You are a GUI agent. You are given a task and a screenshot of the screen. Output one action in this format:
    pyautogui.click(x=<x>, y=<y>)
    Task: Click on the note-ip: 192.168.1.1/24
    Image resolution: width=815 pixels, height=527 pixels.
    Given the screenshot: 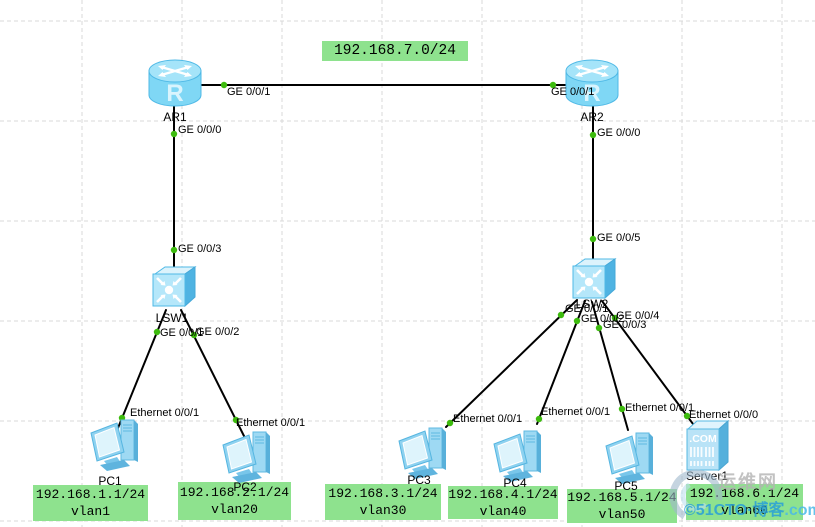 What is the action you would take?
    pyautogui.click(x=90, y=494)
    